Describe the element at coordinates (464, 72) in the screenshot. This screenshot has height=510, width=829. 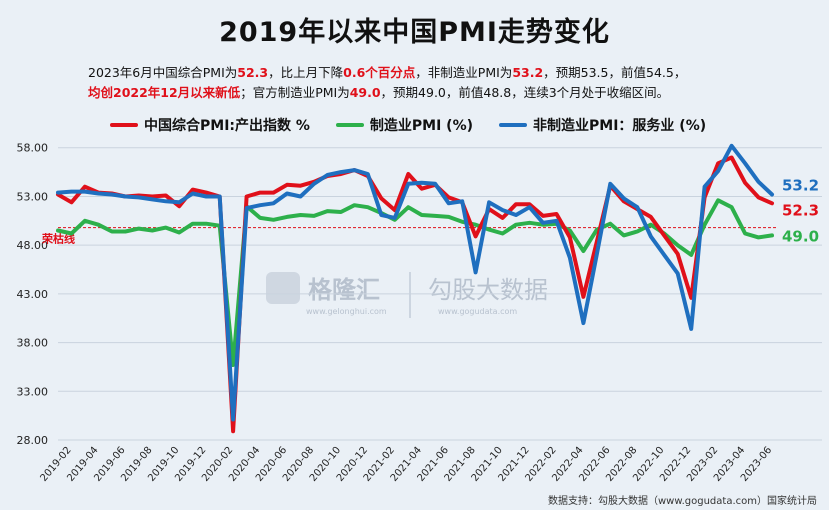
I see `subtitle-line-1-seg-4: ，非制造业PMI为` at that location.